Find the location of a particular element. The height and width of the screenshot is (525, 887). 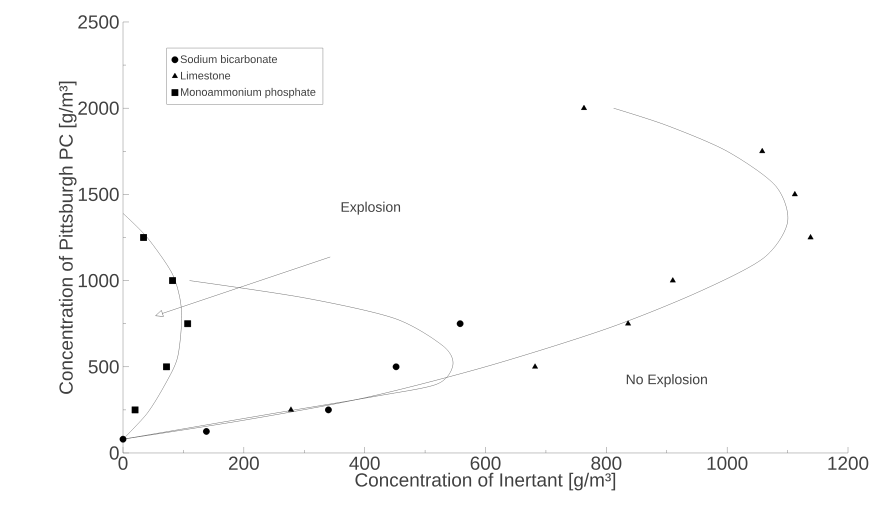

x-tick-label: 1000 is located at coordinates (728, 463).